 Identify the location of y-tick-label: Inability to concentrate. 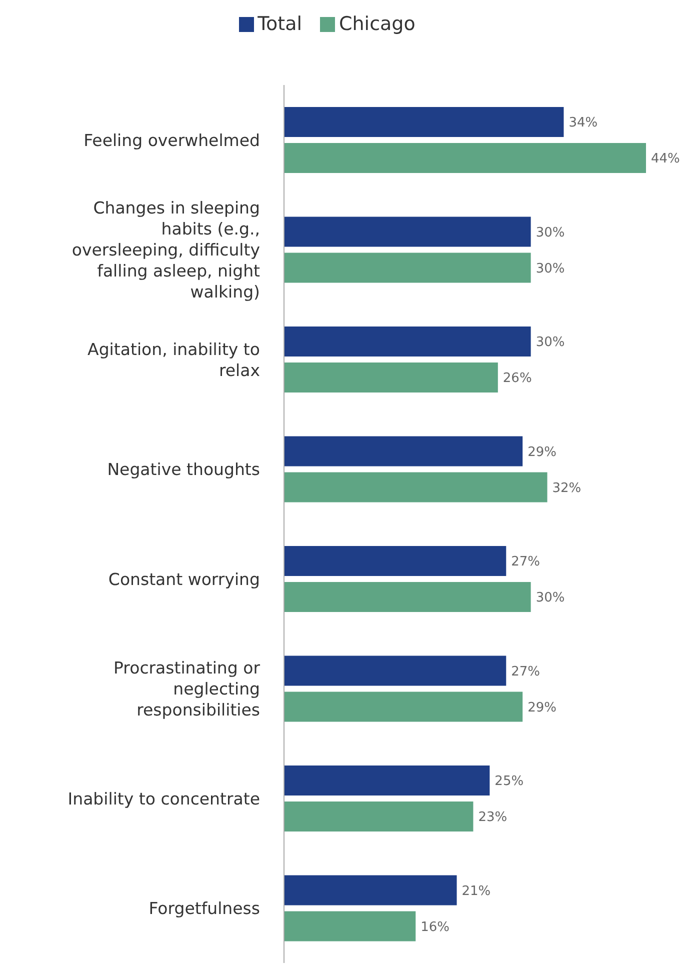
(164, 798).